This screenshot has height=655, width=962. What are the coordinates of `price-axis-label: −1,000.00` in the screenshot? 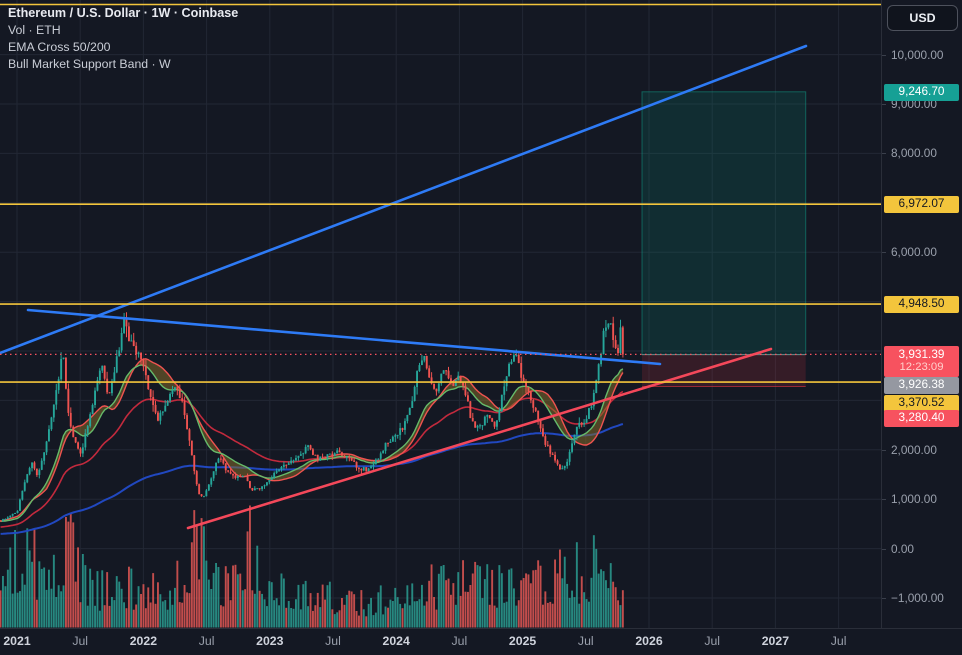 It's located at (917, 598).